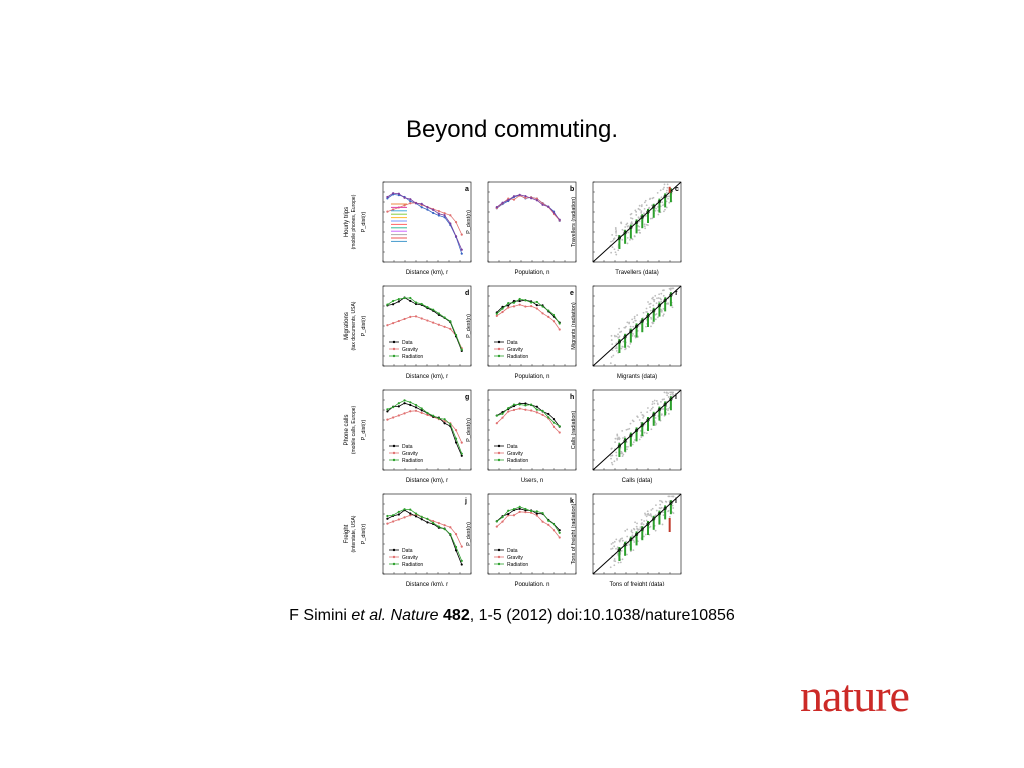  Describe the element at coordinates (554, 212) in the screenshot. I see `series-point-b` at that location.